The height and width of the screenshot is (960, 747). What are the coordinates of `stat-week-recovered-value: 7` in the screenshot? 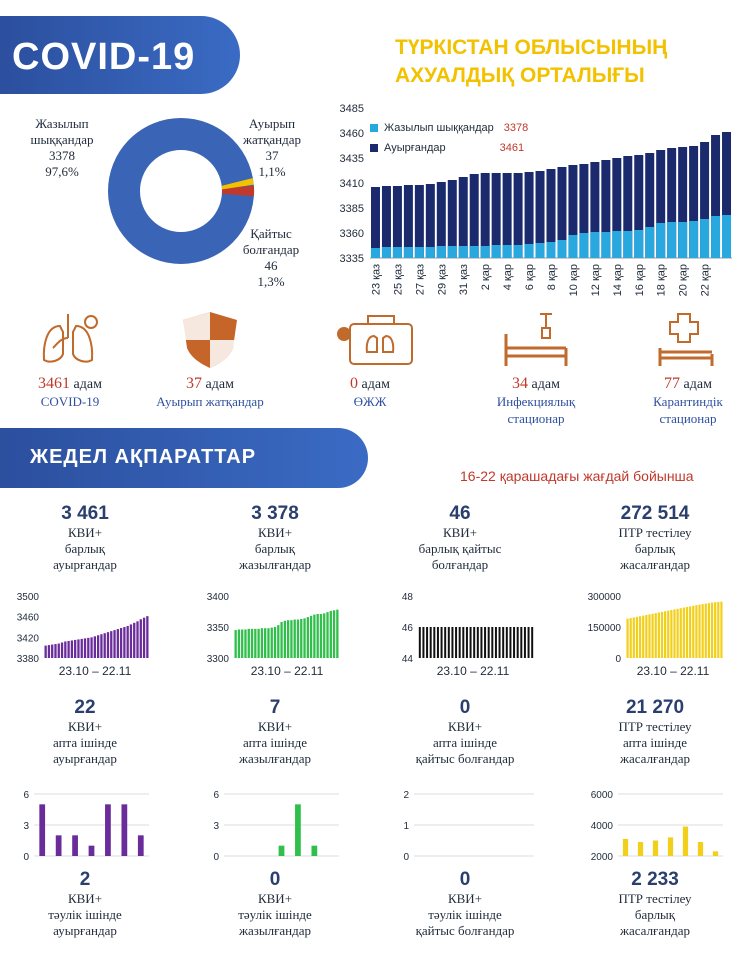 It's located at (275, 707).